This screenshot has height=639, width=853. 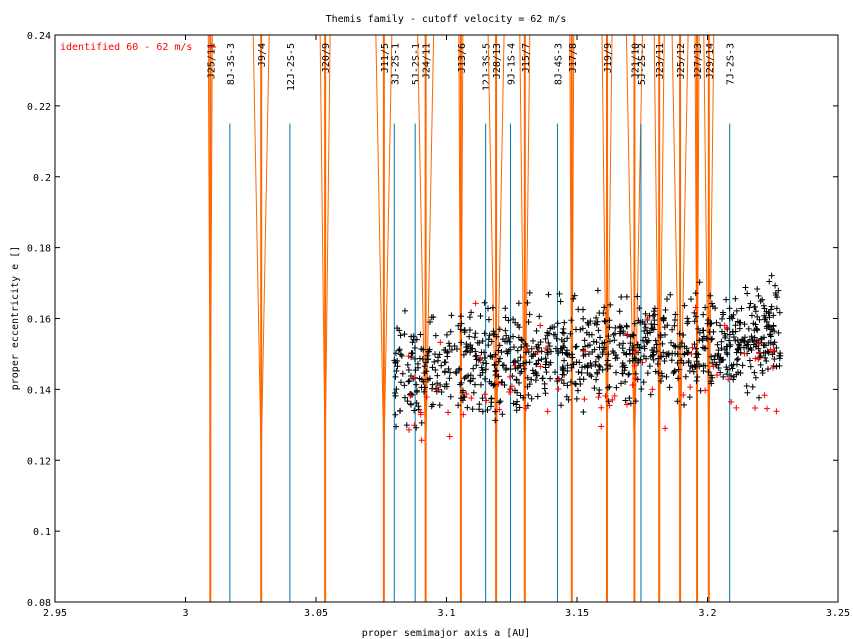 What do you see at coordinates (587, 358) in the screenshot?
I see `data-points` at bounding box center [587, 358].